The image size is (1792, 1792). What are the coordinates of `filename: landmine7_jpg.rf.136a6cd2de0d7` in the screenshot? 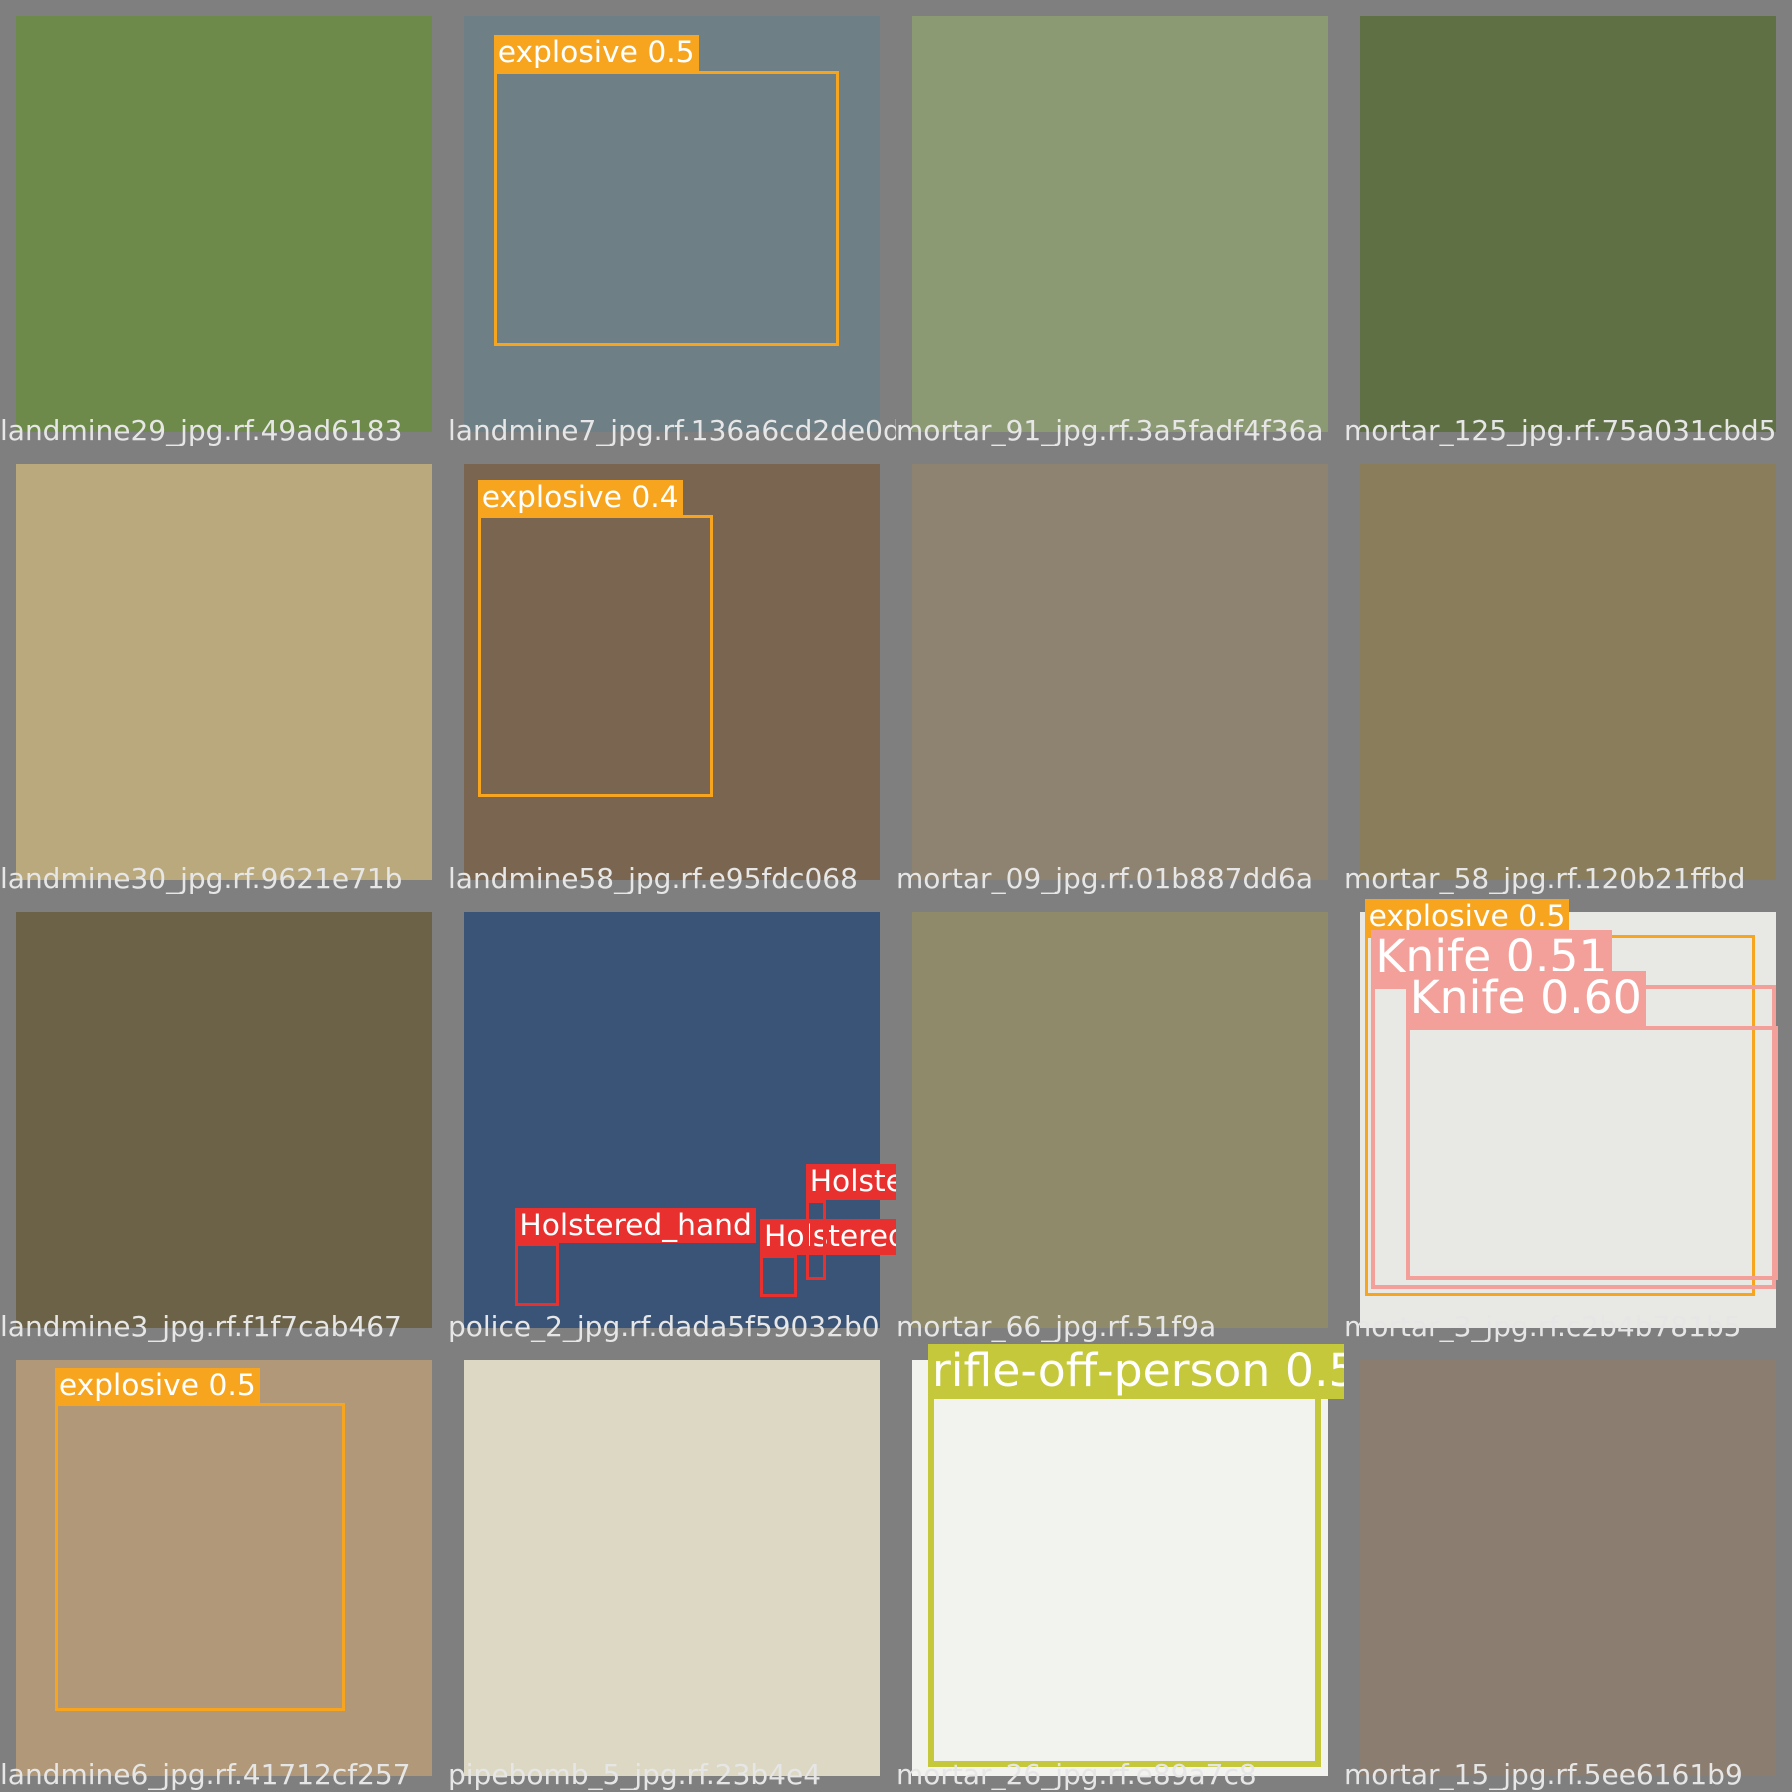 It's located at (672, 431).